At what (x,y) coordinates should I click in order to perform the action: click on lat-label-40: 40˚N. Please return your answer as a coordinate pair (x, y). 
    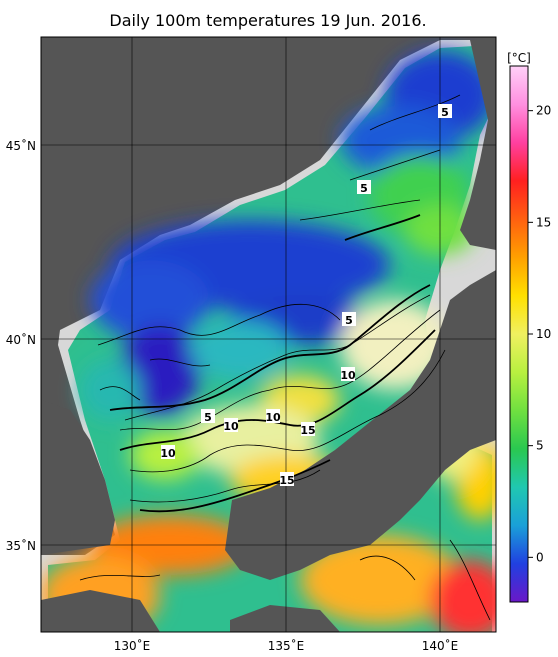
    Looking at the image, I should click on (21, 339).